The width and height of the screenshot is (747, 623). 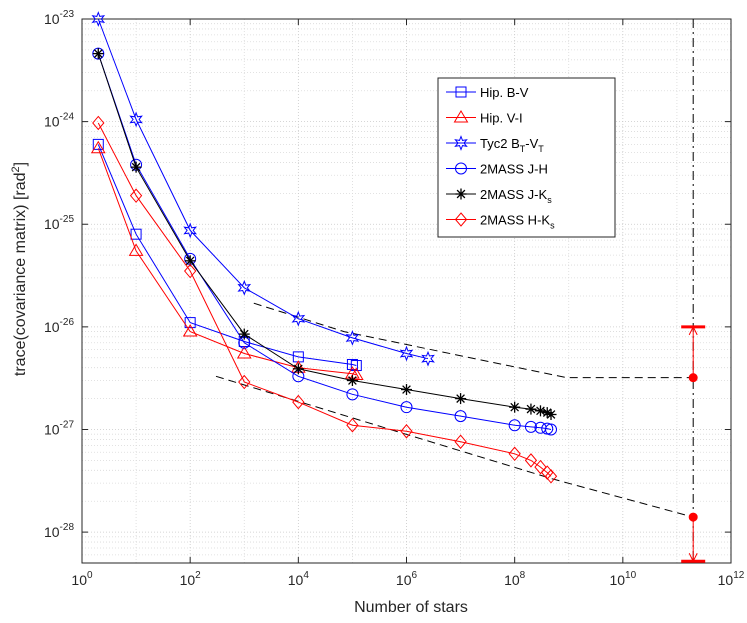 I want to click on y-tick-label: 10-25, so click(x=59, y=223).